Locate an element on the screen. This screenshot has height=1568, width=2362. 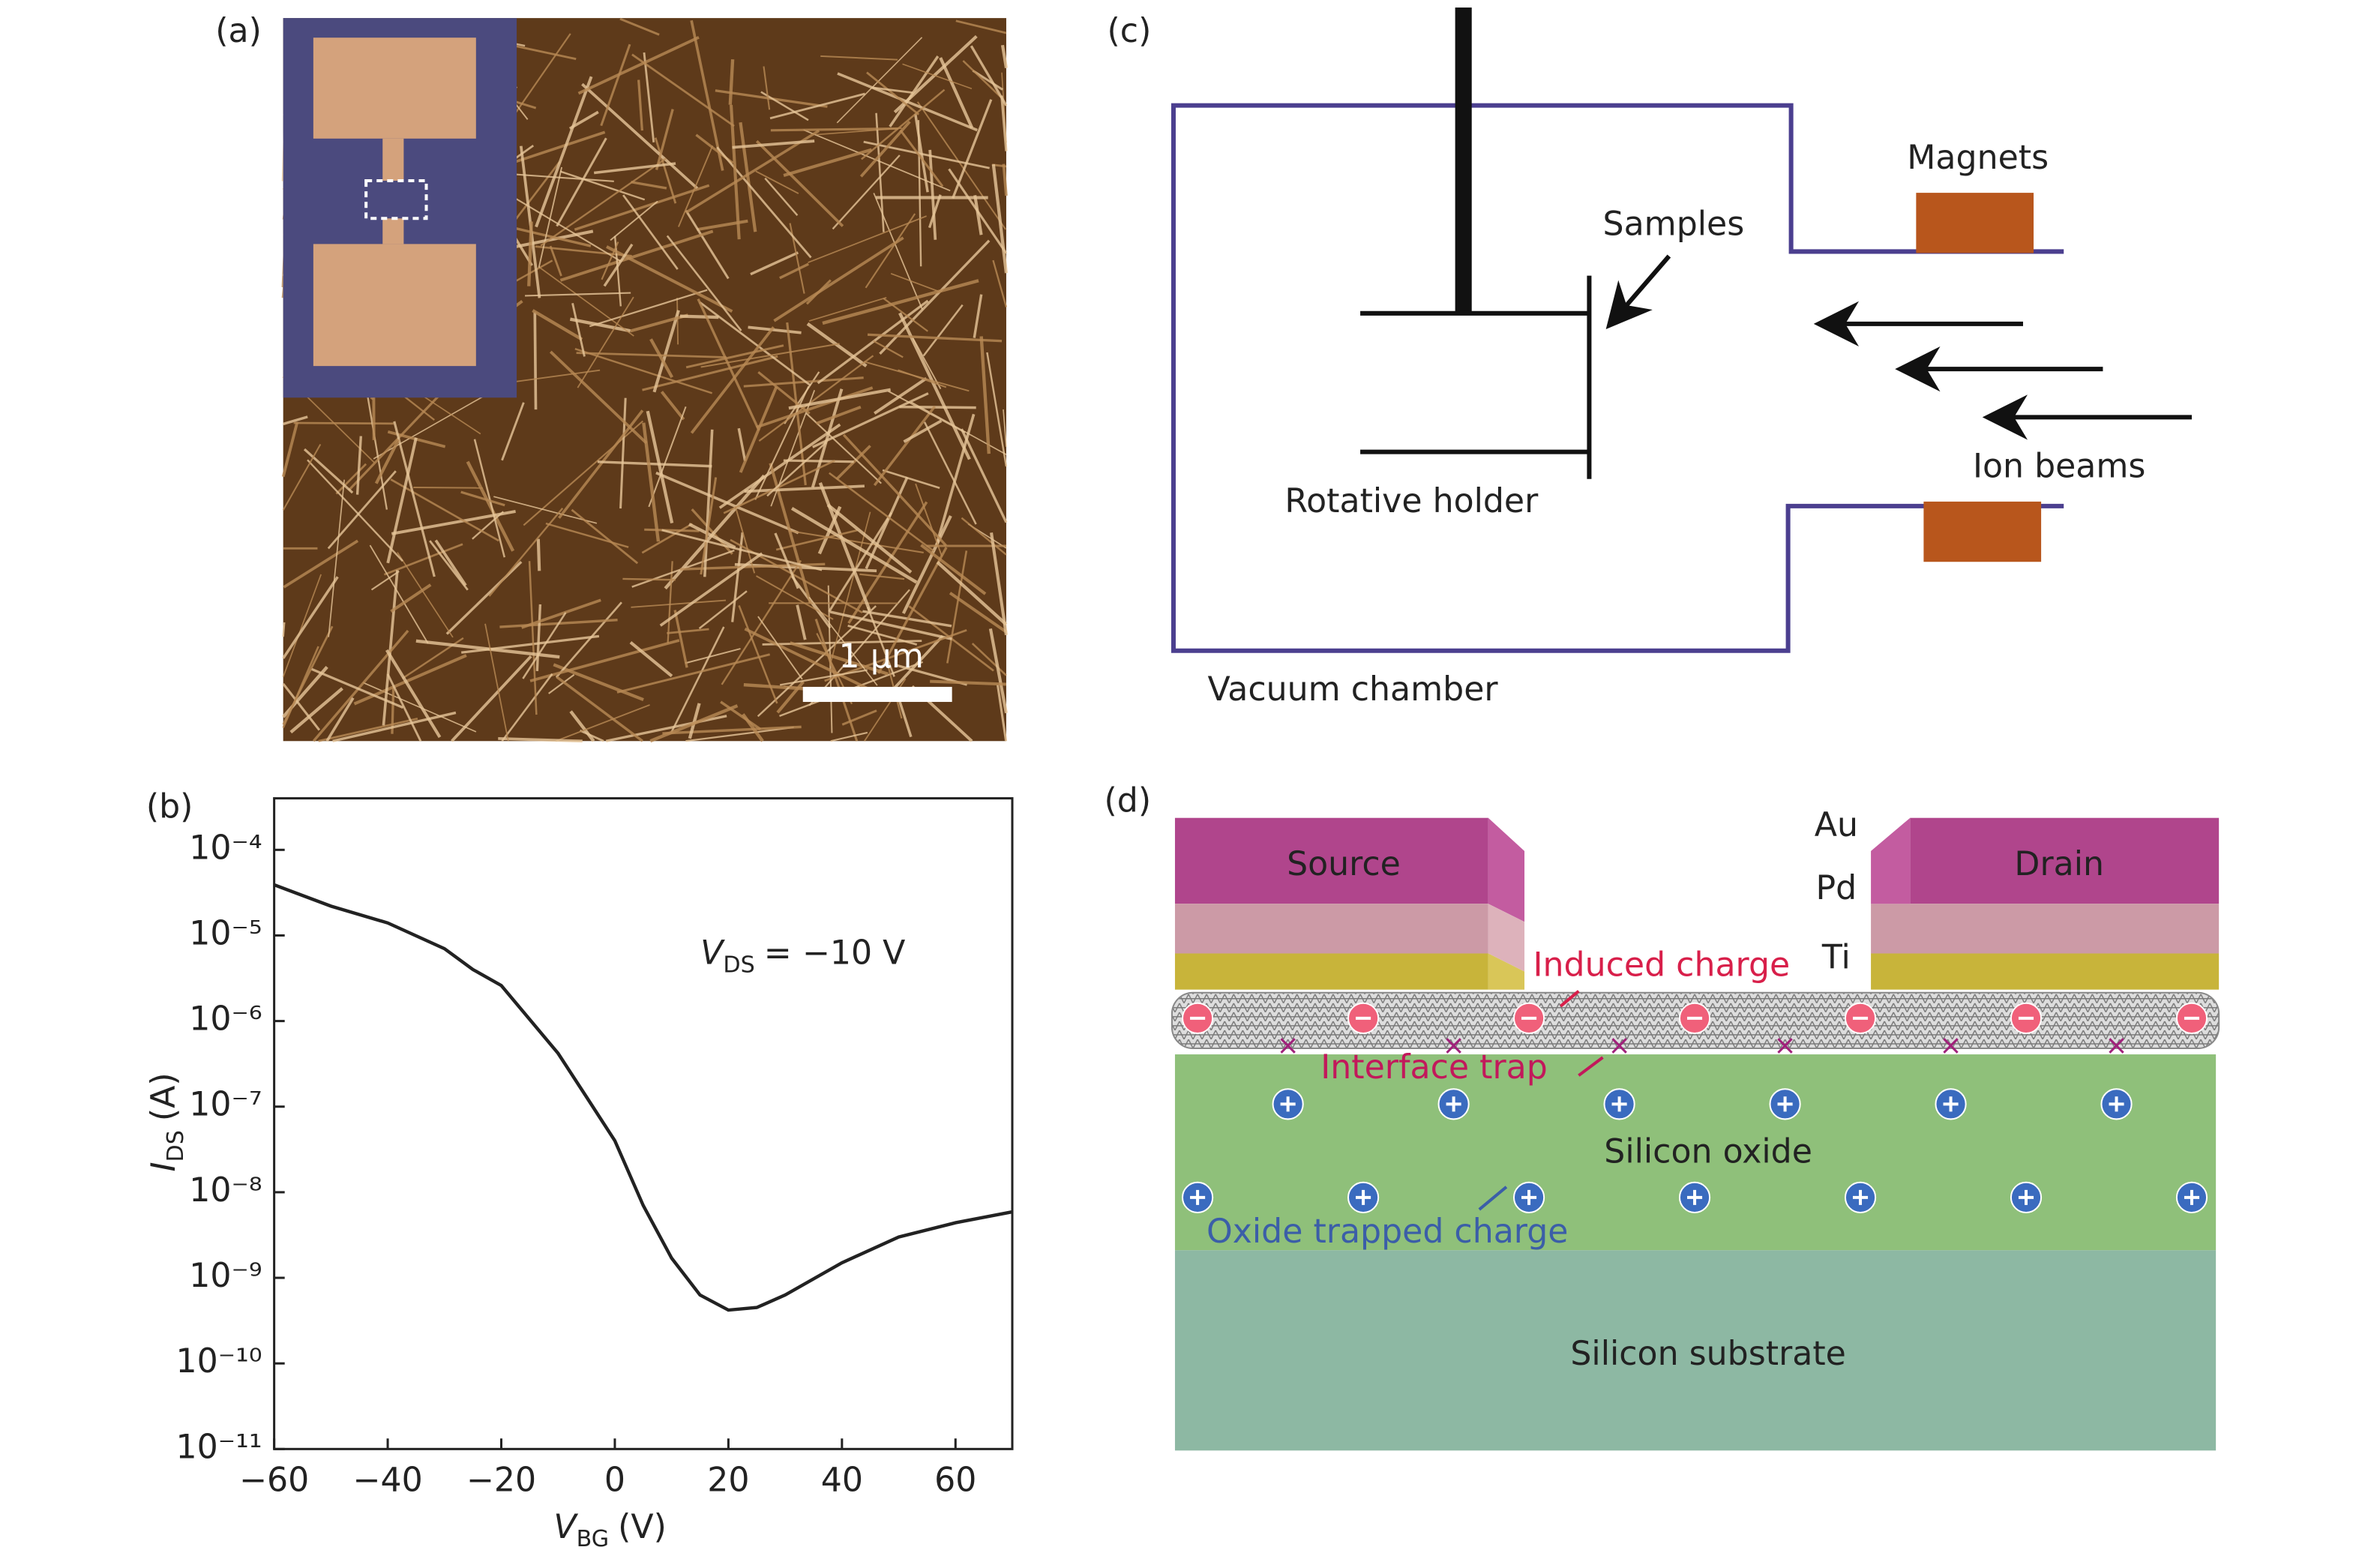
y-label-sub: DS is located at coordinates (176, 1146).